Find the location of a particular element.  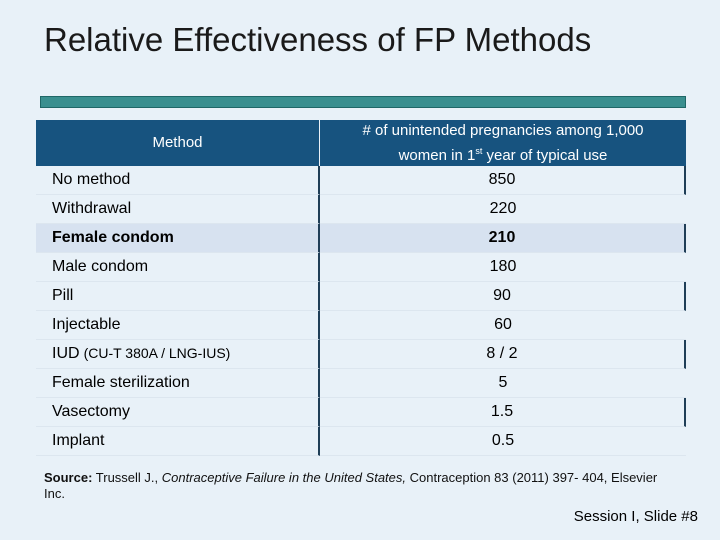

table-row: Pill 90 is located at coordinates (361, 296).